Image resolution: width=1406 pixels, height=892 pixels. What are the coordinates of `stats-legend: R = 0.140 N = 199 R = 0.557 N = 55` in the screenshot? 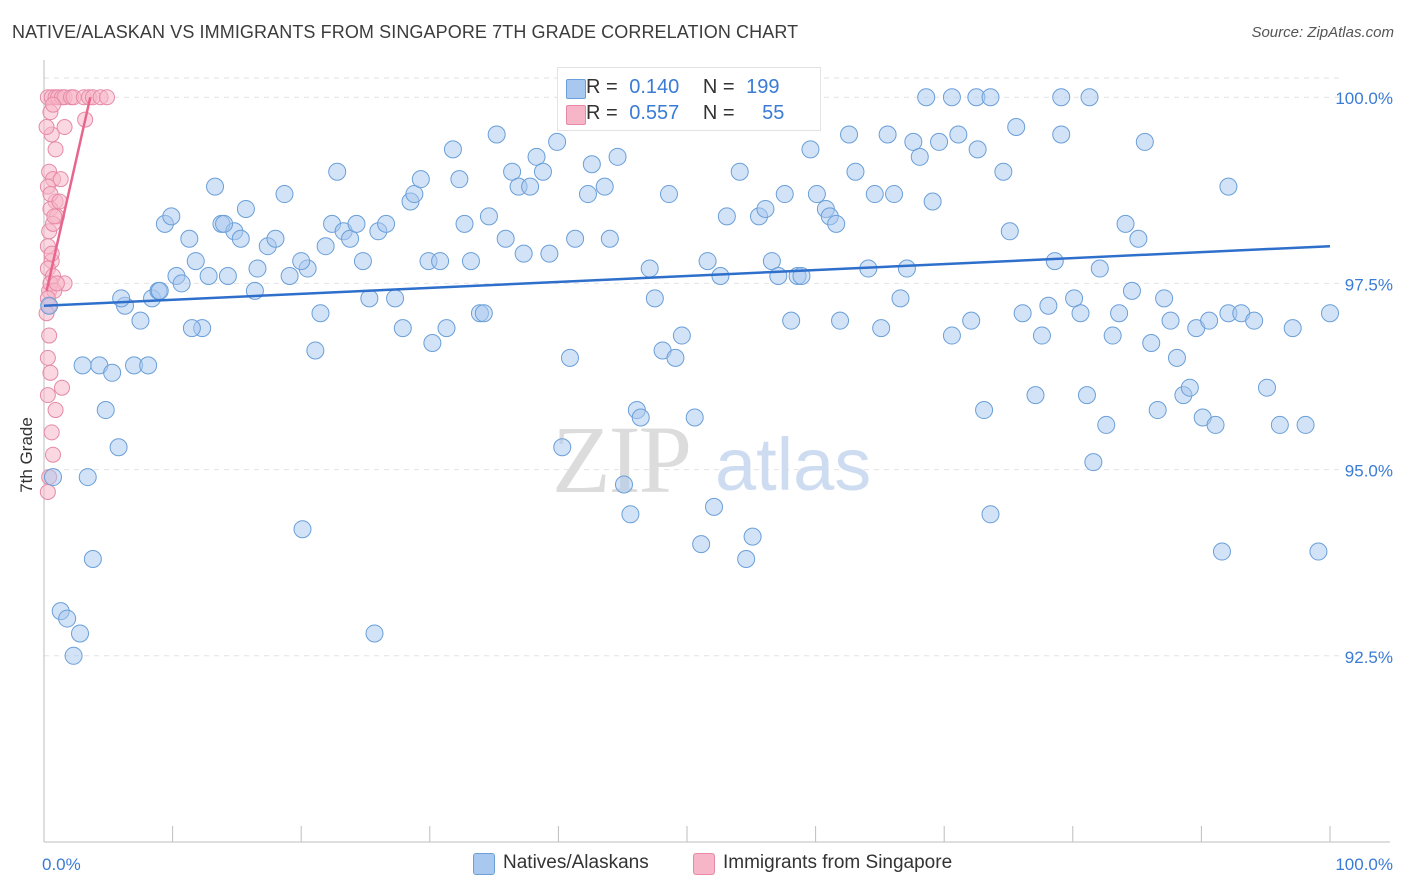 It's located at (689, 99).